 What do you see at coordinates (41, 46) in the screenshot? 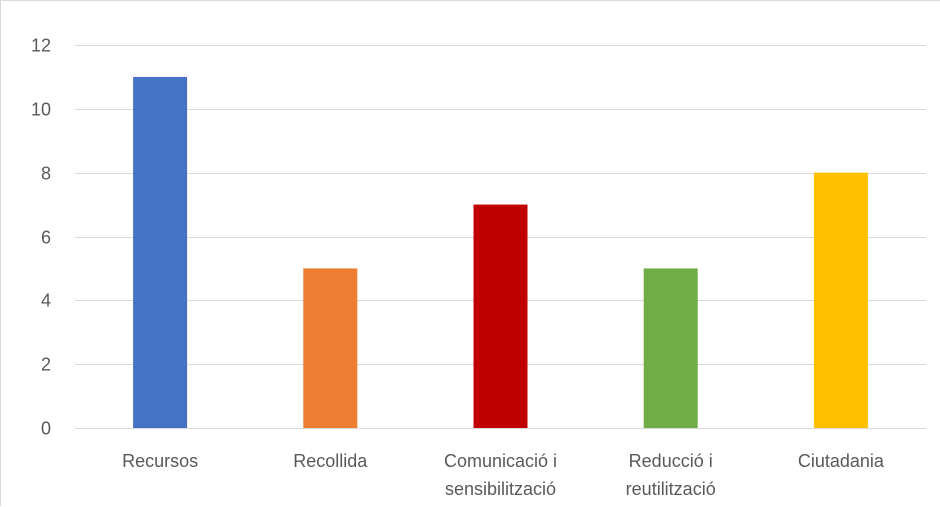
I see `y-tick-label-12: 12` at bounding box center [41, 46].